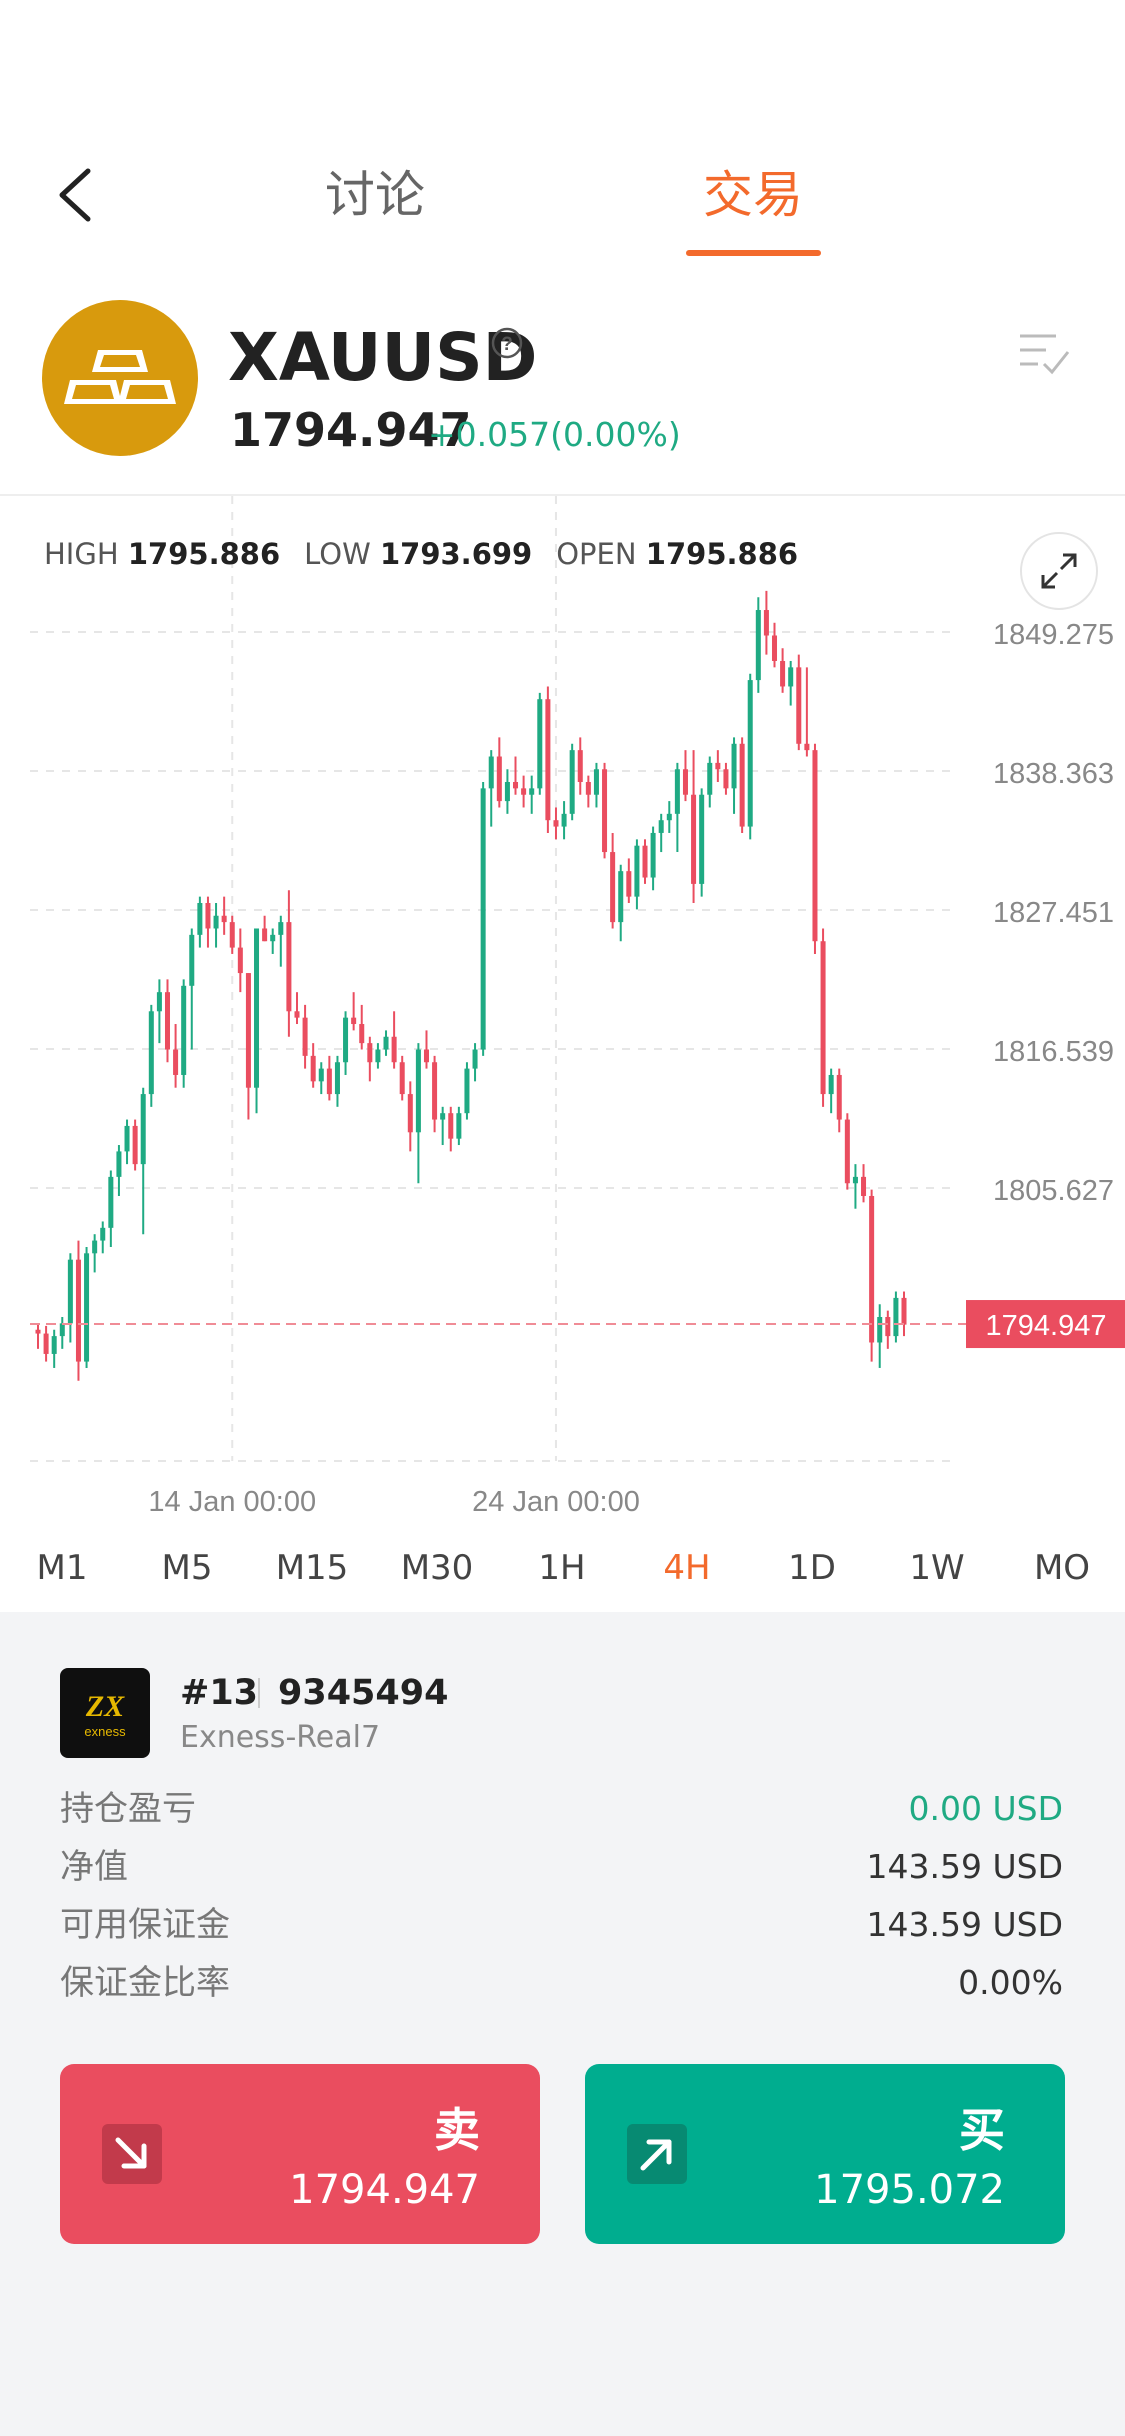  Describe the element at coordinates (280, 1737) in the screenshot. I see `account-server: Exness-Real7` at that location.